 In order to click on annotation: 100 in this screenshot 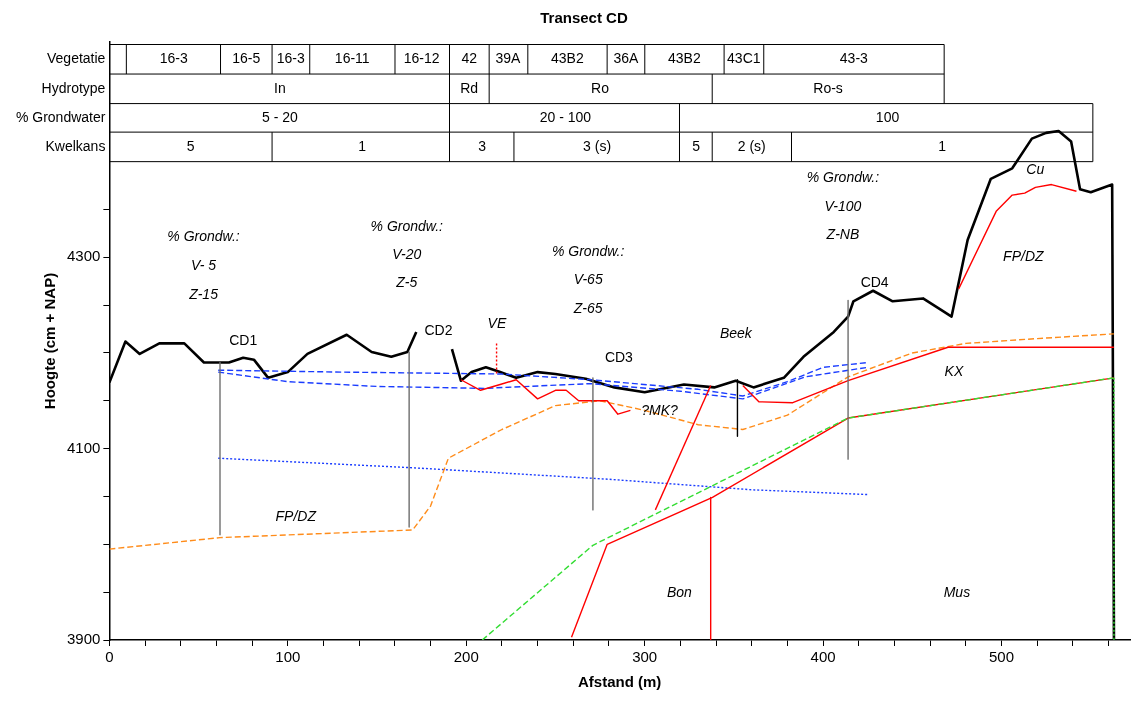, I will do `click(887, 117)`.